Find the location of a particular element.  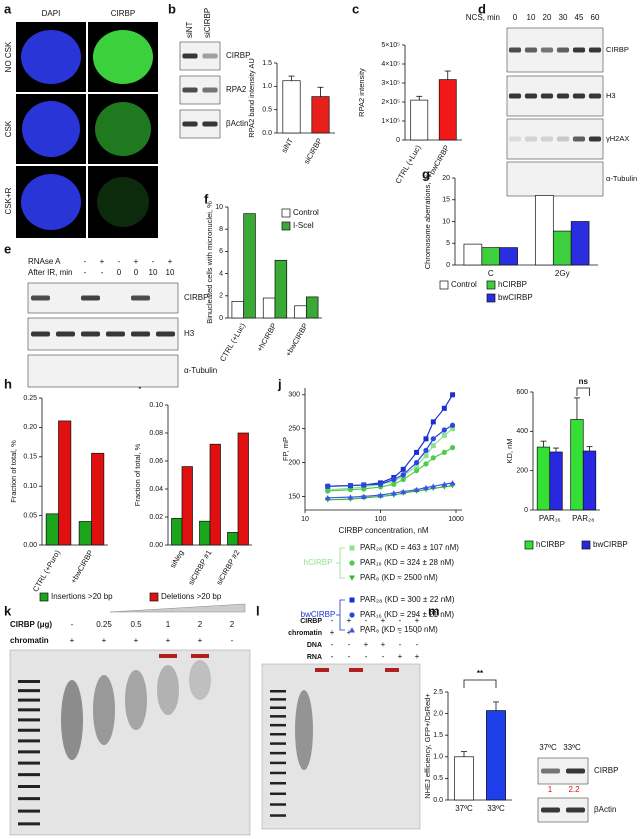

legend-label: PAR₈ (KD ≈ 2500 nM) is located at coordinates (399, 577).